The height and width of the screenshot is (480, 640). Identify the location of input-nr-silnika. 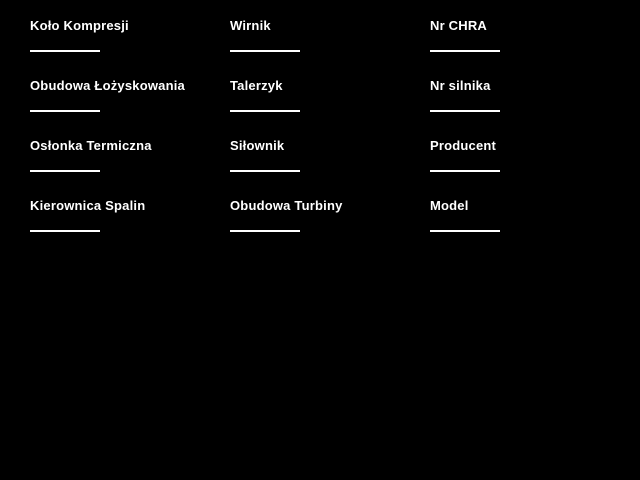
(465, 111).